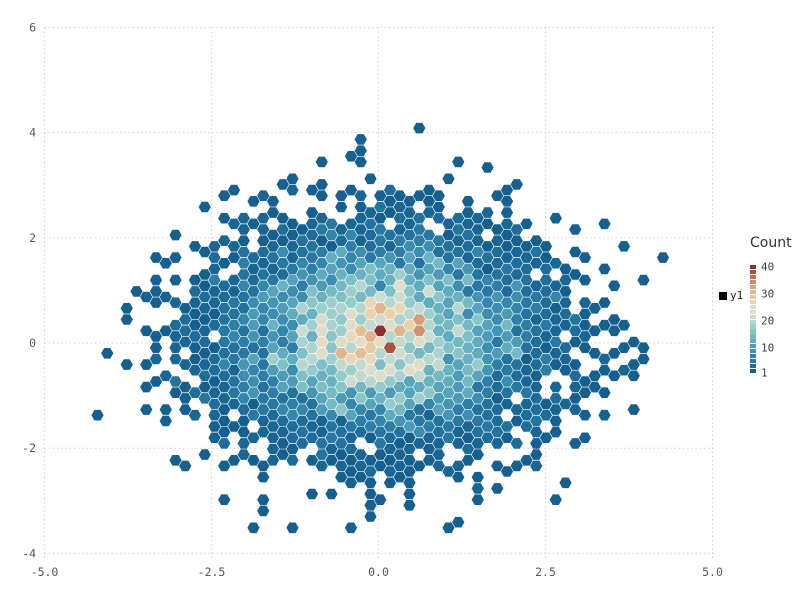 This screenshot has height=600, width=800. What do you see at coordinates (32, 343) in the screenshot?
I see `y-tick-label: 0` at bounding box center [32, 343].